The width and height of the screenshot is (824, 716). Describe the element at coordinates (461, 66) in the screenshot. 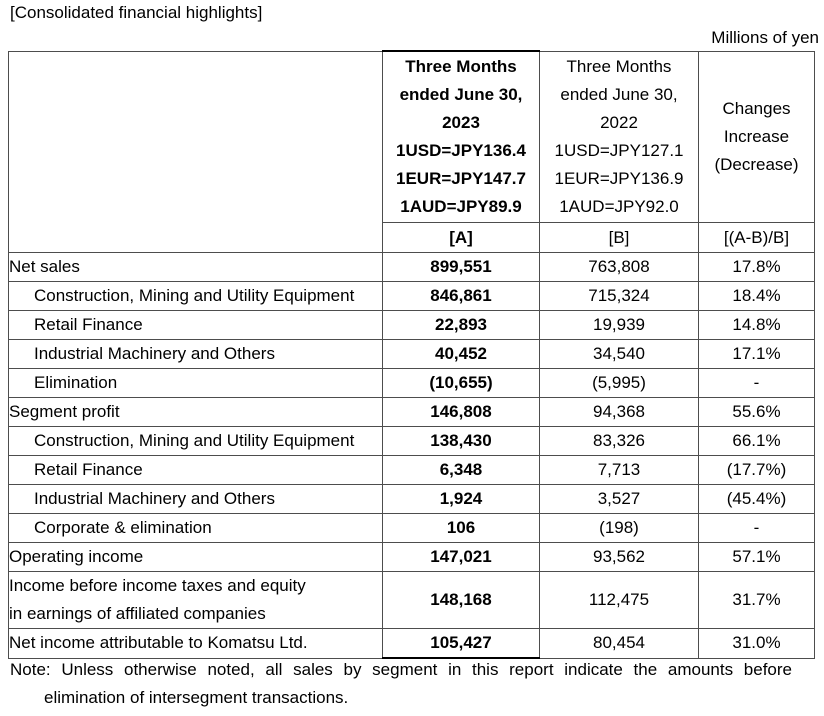

I see `col-a-header-line: Three Months` at that location.